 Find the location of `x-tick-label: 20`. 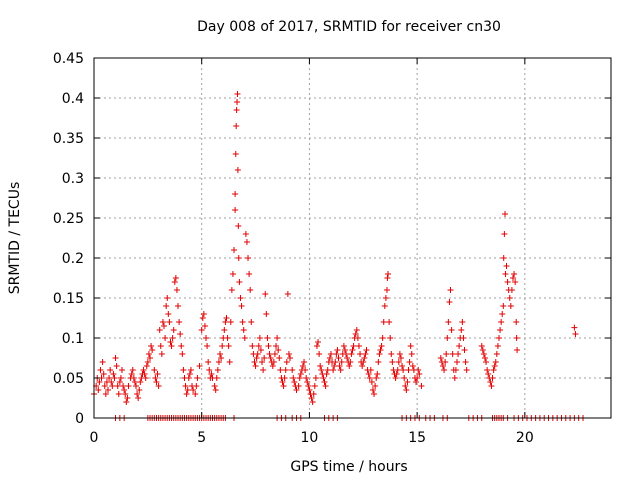

x-tick-label: 20 is located at coordinates (525, 438).